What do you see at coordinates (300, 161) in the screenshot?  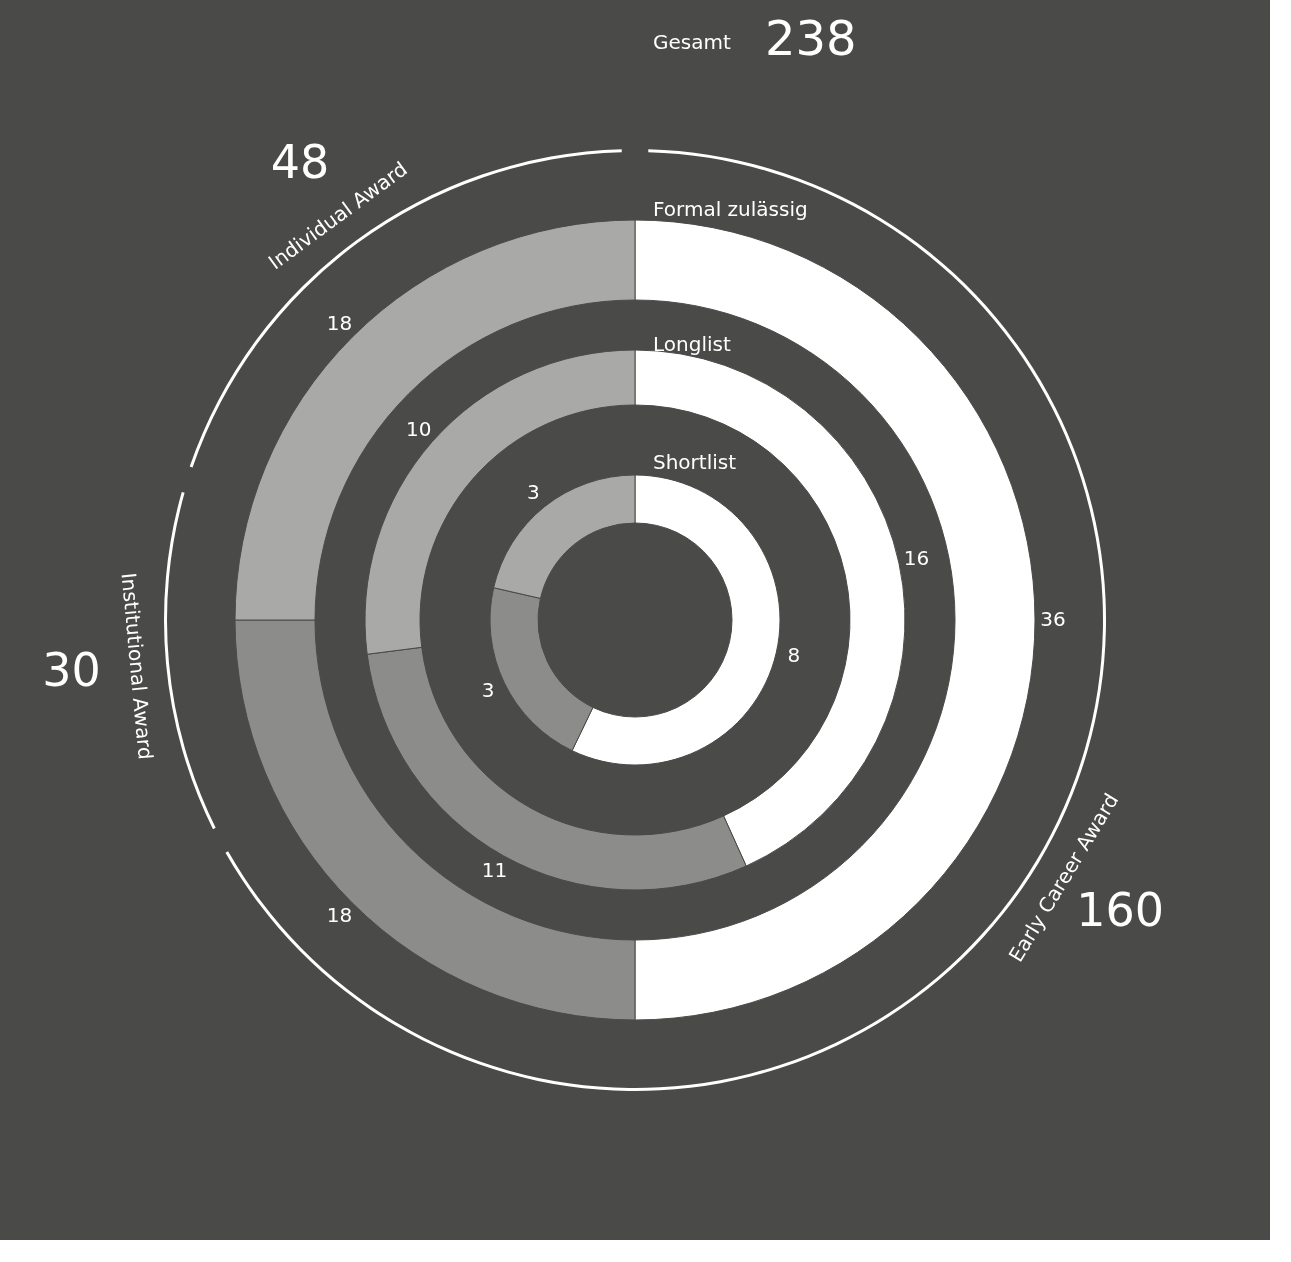 I see `data-label: 48` at bounding box center [300, 161].